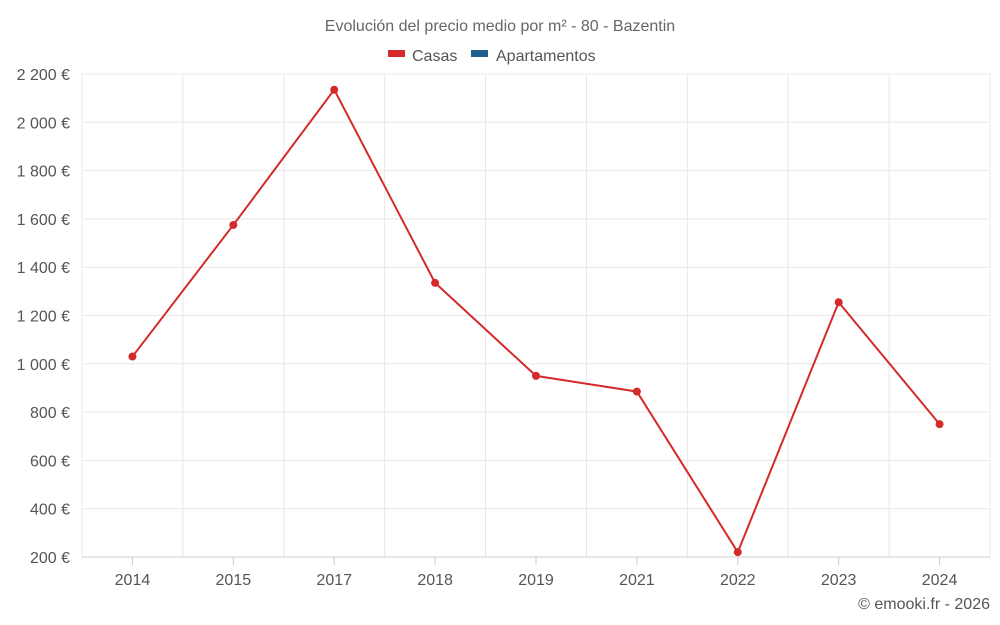 Image resolution: width=1000 pixels, height=625 pixels. I want to click on y-tick-label: 1 600 €, so click(43, 220).